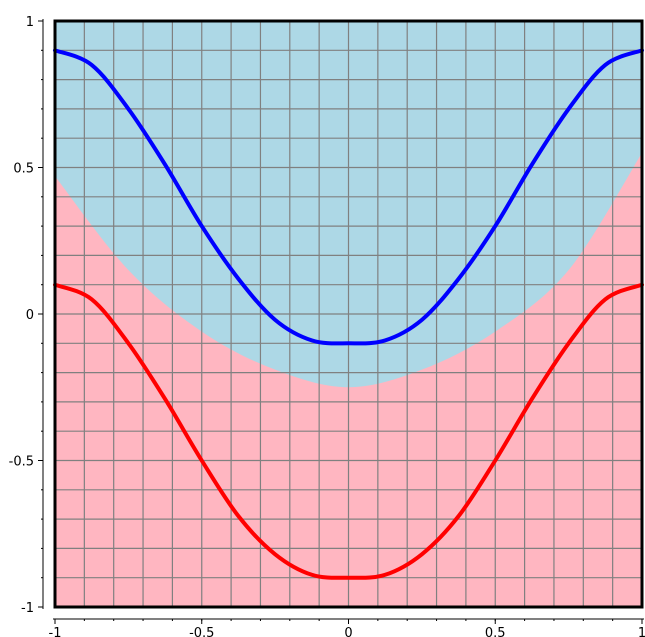 The height and width of the screenshot is (637, 645). What do you see at coordinates (21, 462) in the screenshot?
I see `y-tick-label: -0.5` at bounding box center [21, 462].